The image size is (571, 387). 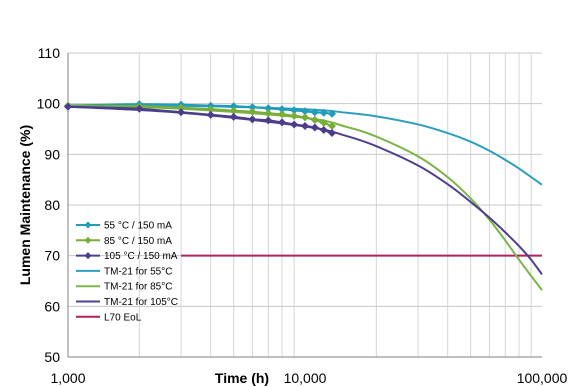 I want to click on y-tick-label: 90, so click(x=52, y=154).